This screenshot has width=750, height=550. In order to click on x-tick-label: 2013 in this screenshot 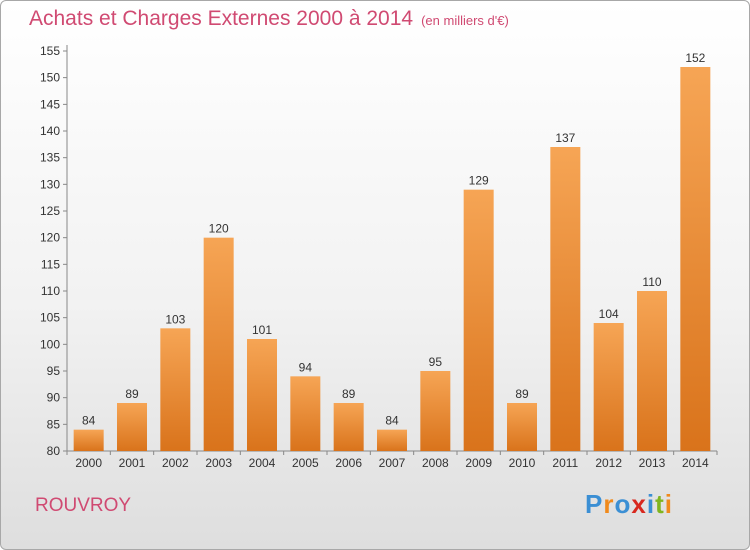, I will do `click(652, 463)`.